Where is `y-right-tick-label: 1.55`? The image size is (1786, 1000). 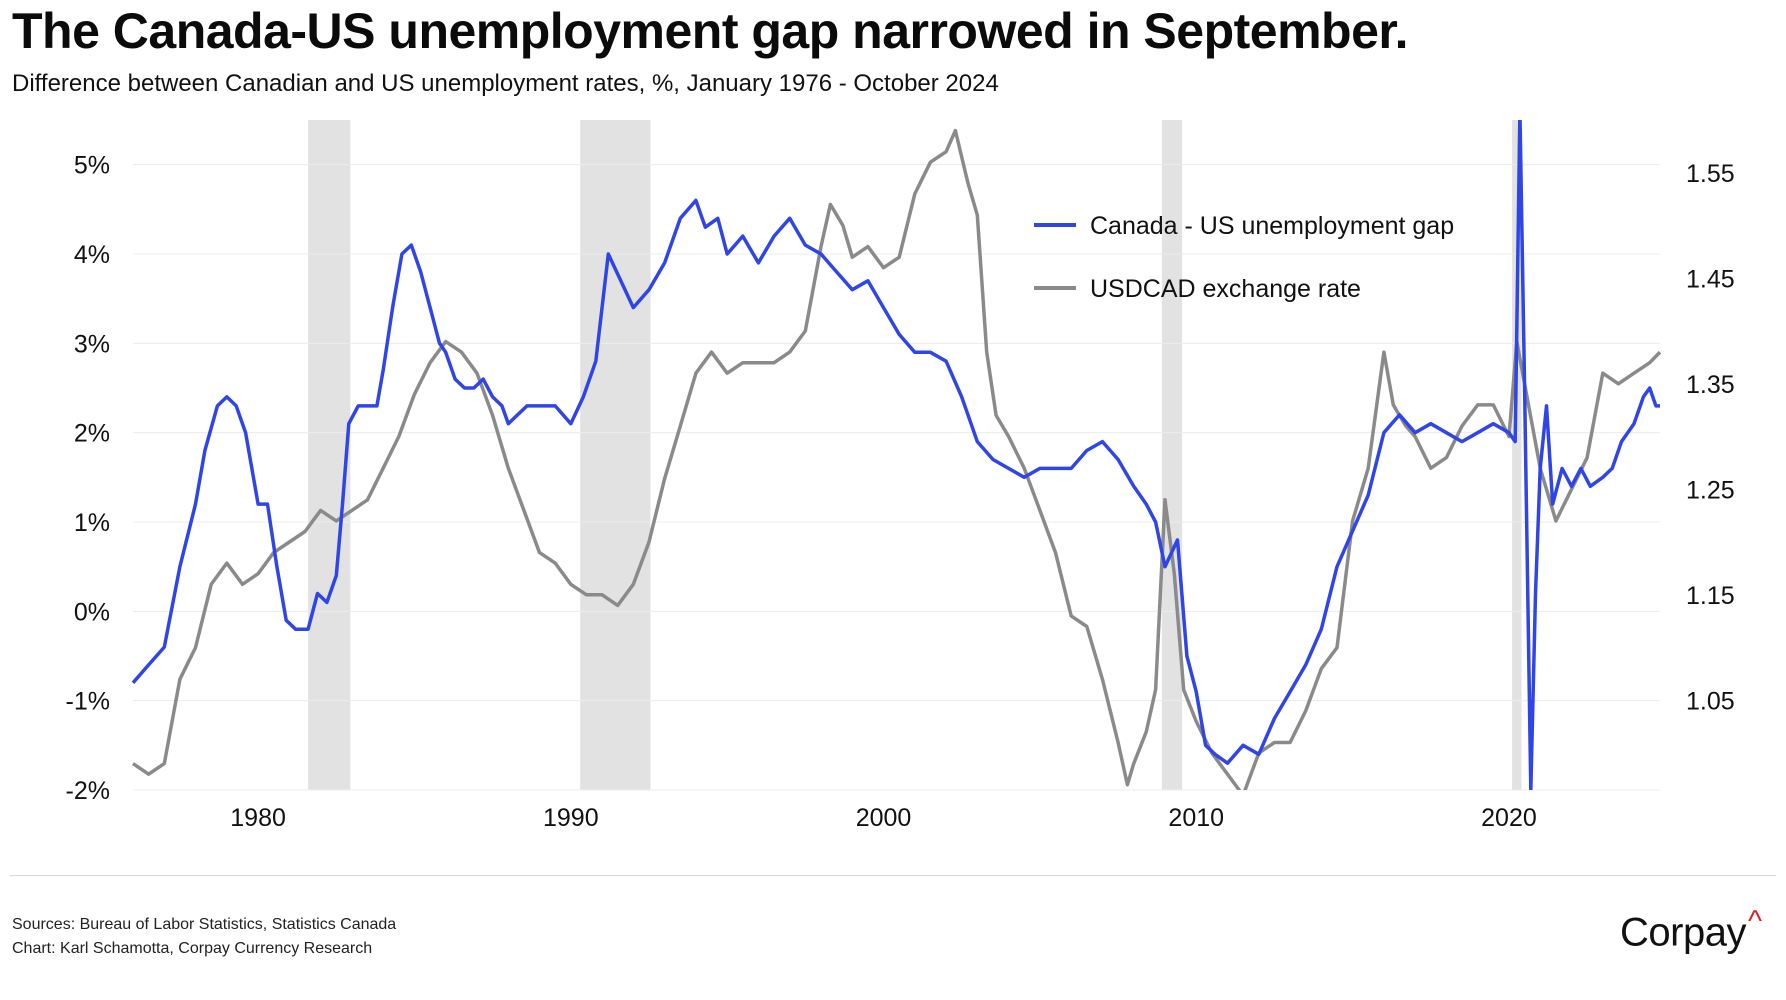 y-right-tick-label: 1.55 is located at coordinates (1710, 174).